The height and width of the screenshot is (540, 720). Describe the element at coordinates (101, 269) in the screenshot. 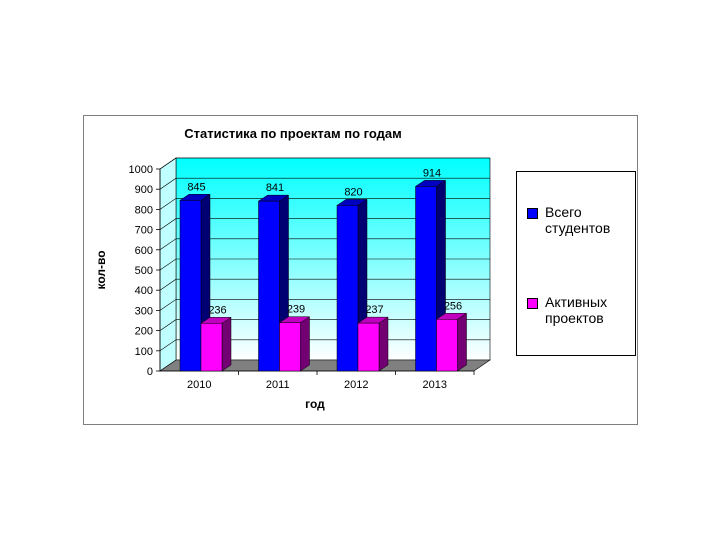

I see `y-axis-title: кол-во` at that location.